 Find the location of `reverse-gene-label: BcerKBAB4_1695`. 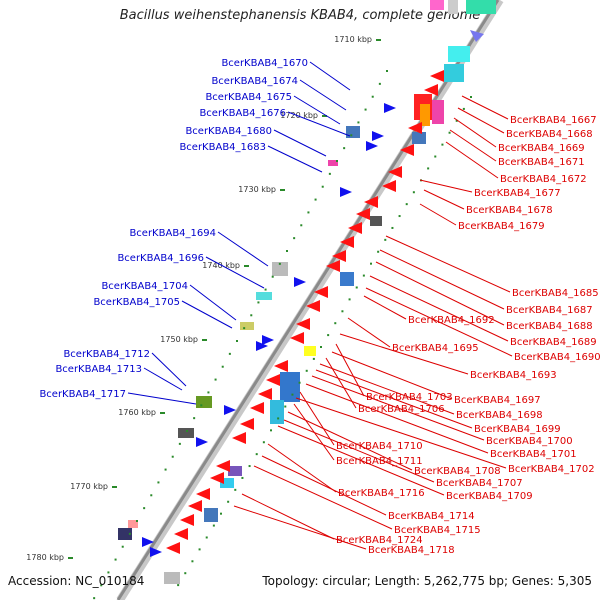

reverse-gene-label: BcerKBAB4_1695 is located at coordinates (435, 348).